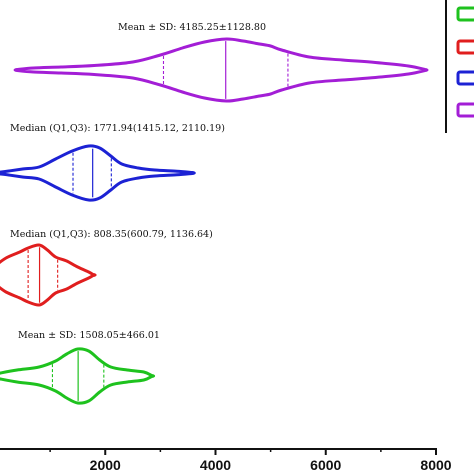  I want to click on violin-purple: Mean ± SD: 4185.25±1128.80, so click(221, 62).